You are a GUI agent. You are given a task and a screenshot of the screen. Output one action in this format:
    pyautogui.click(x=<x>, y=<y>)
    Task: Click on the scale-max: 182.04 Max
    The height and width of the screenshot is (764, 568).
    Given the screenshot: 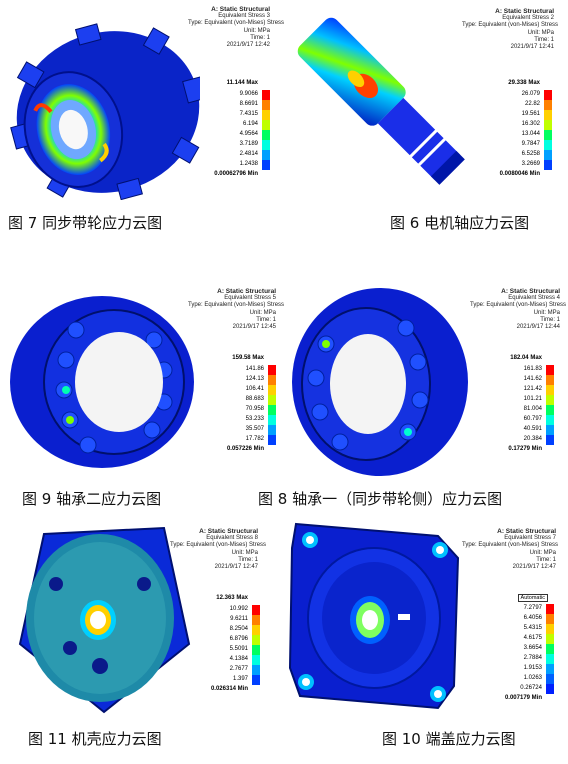 What is the action you would take?
    pyautogui.click(x=526, y=358)
    